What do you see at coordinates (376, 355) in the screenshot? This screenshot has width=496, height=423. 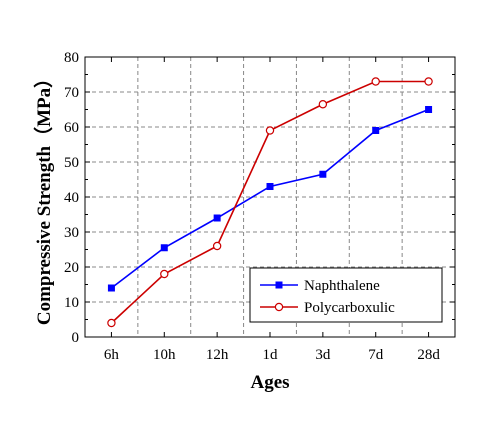 I see `x-tick-label: 7d` at bounding box center [376, 355].